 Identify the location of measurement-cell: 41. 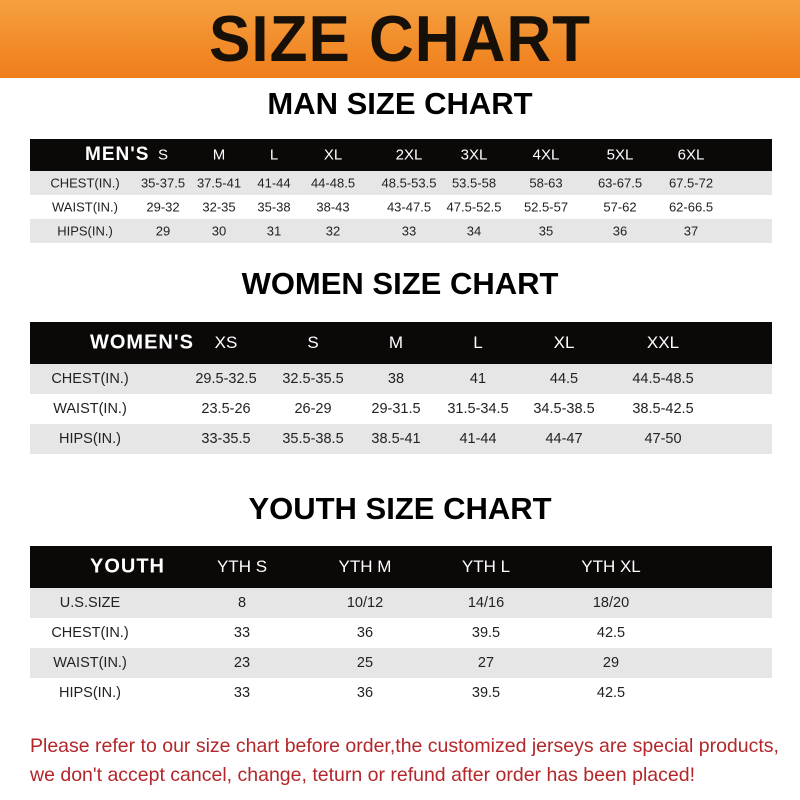
(478, 379).